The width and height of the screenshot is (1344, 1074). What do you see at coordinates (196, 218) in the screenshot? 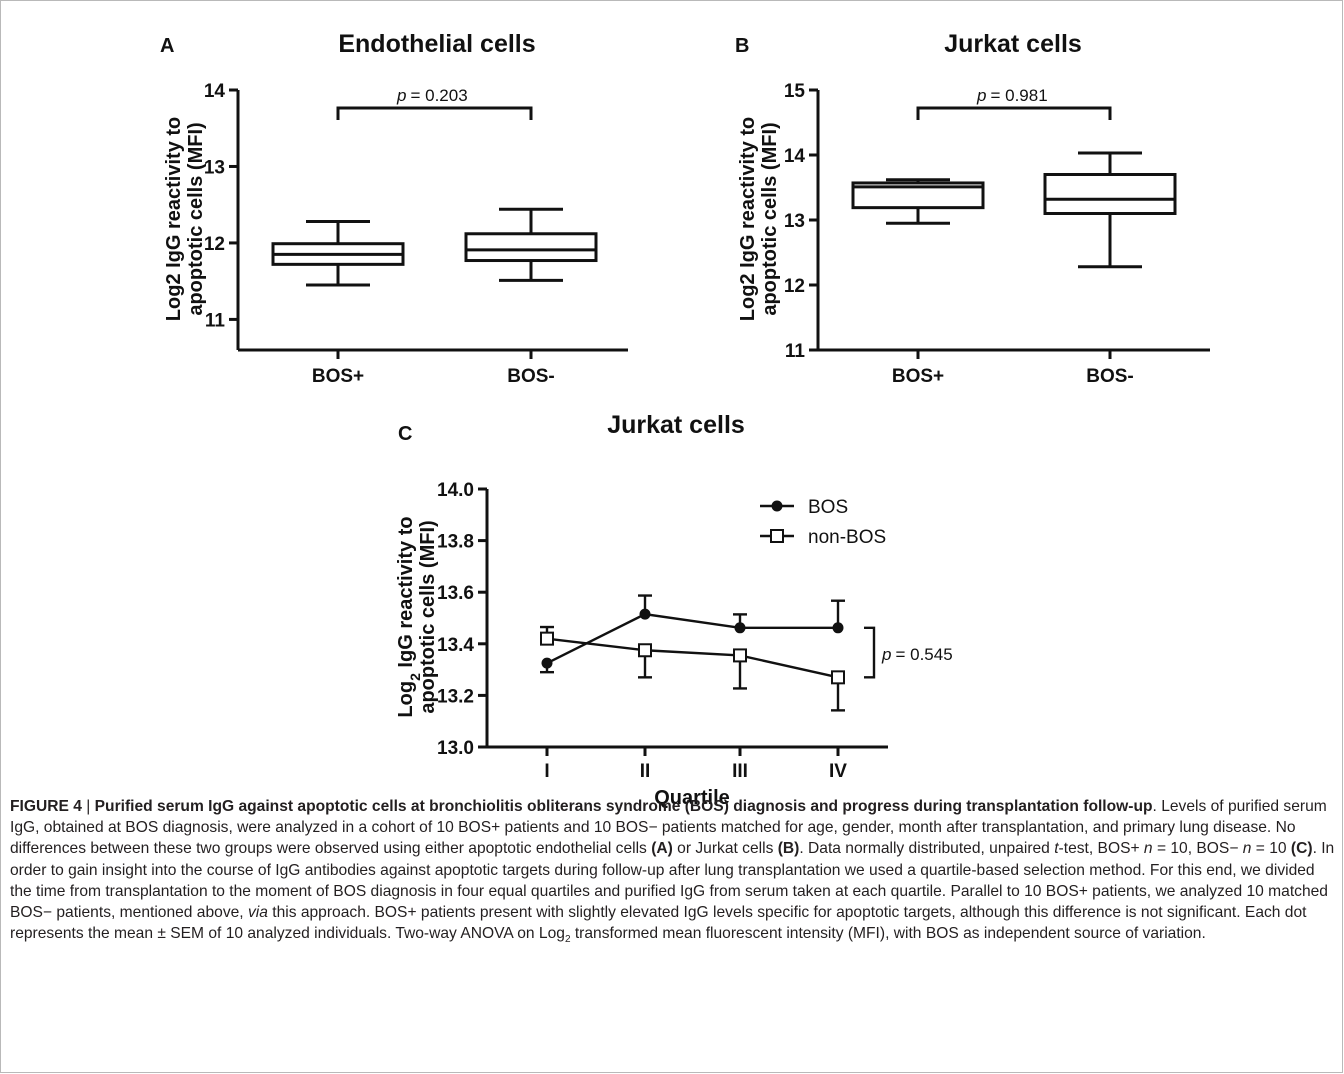
I see `panel-a-ylabel-line2: apoptotic cells (MFI)` at bounding box center [196, 218].